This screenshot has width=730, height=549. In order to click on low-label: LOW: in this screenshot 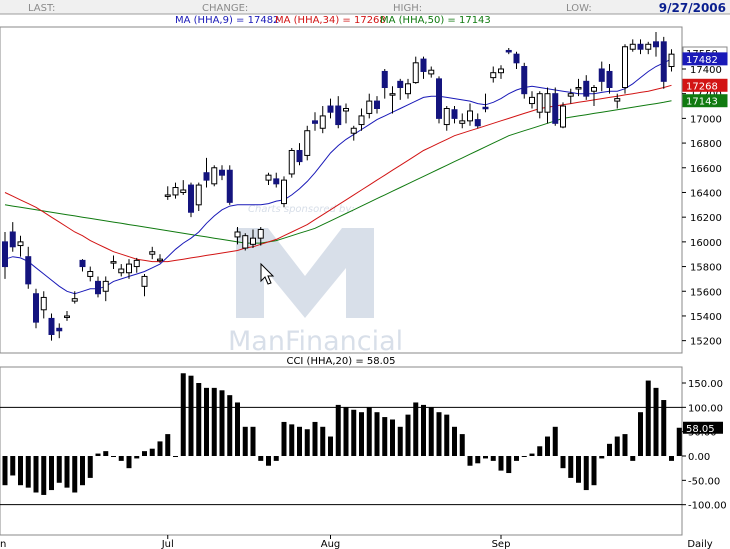, I will do `click(579, 8)`.